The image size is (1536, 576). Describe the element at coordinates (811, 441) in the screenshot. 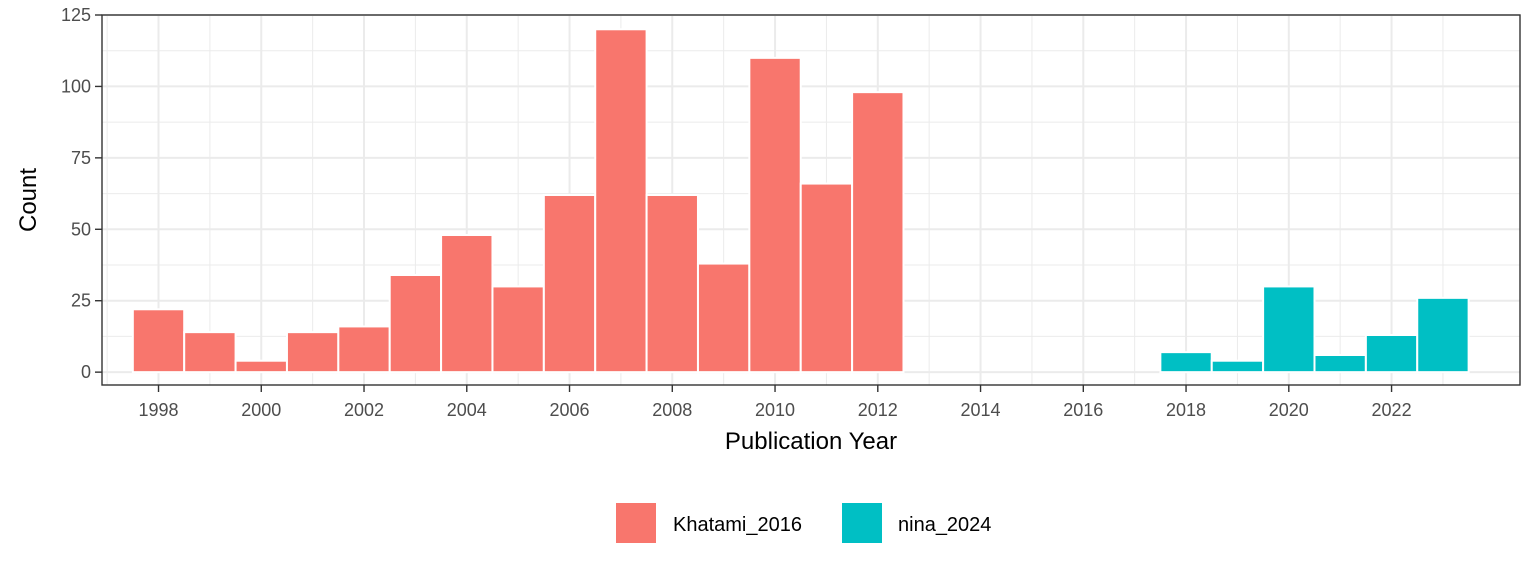

I see `x-axis-title: Publication Year` at that location.